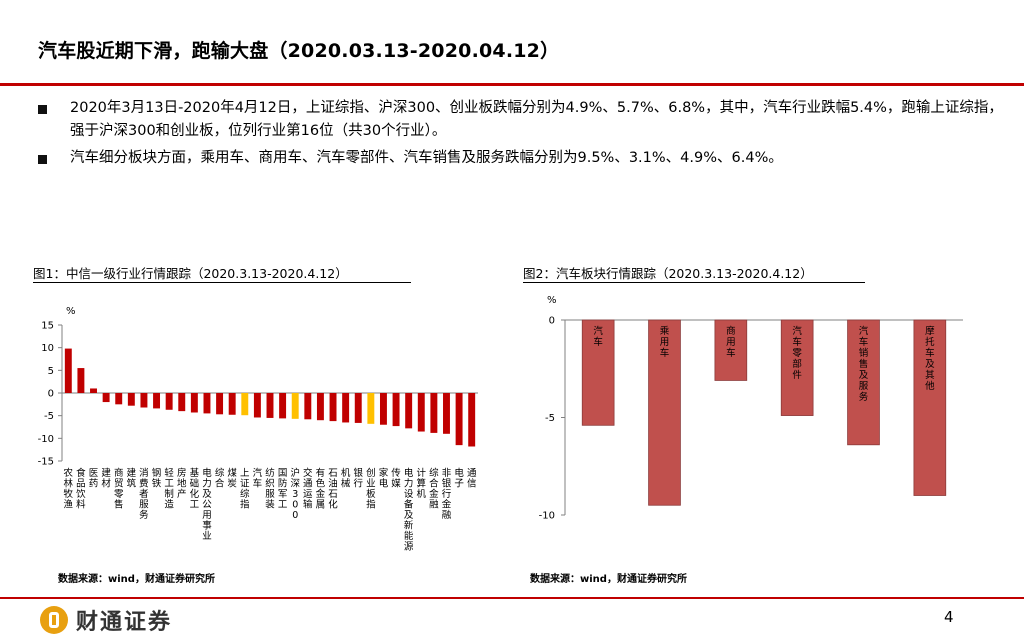 The height and width of the screenshot is (640, 1024). What do you see at coordinates (383, 409) in the screenshot?
I see `bar-家电` at bounding box center [383, 409].